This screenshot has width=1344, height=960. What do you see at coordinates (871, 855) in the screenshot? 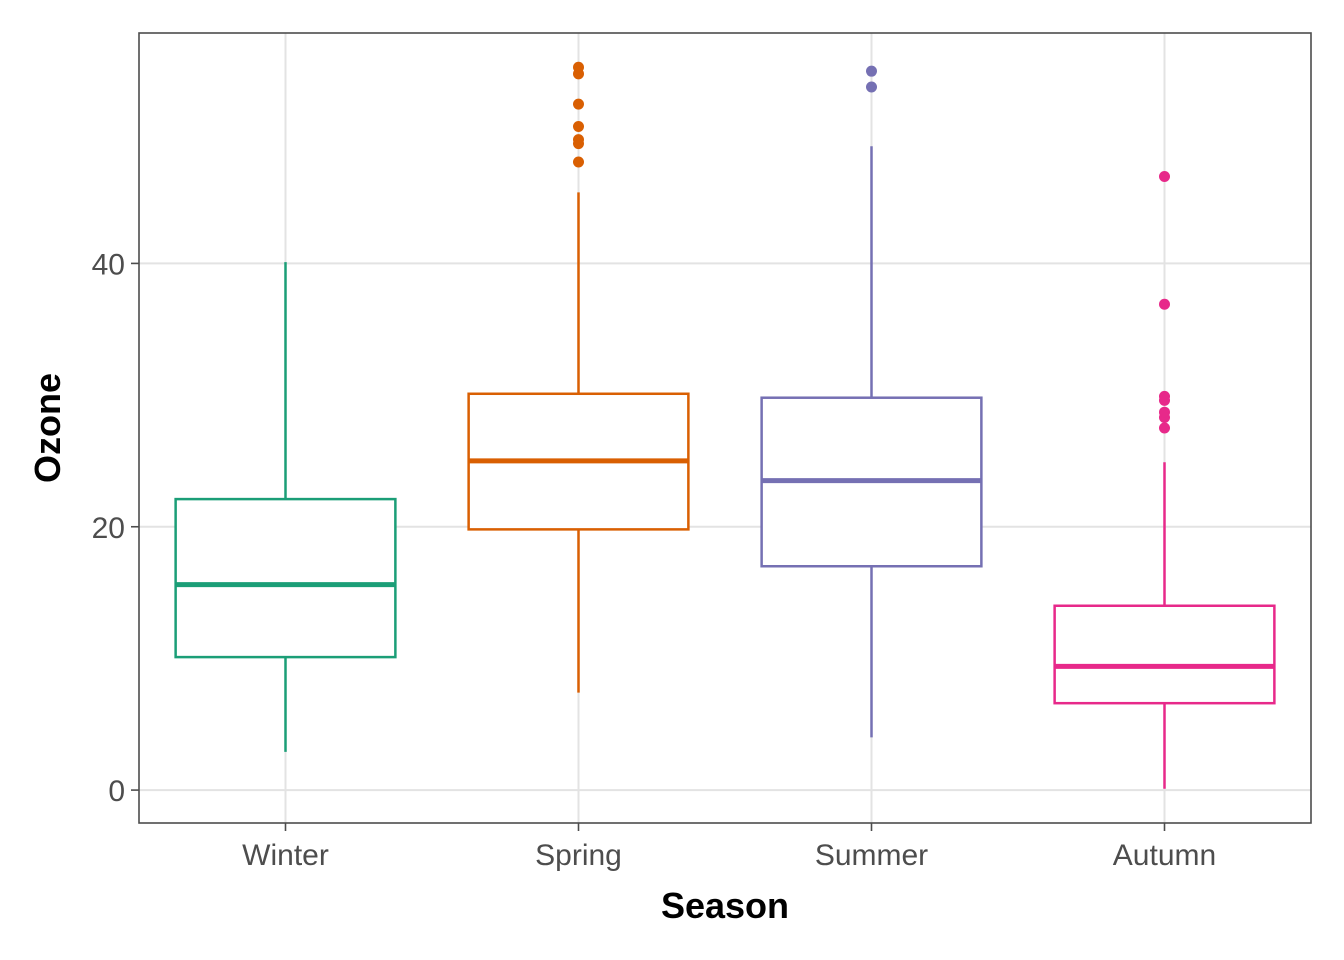
I see `x-tick-label: Summer` at bounding box center [871, 855].